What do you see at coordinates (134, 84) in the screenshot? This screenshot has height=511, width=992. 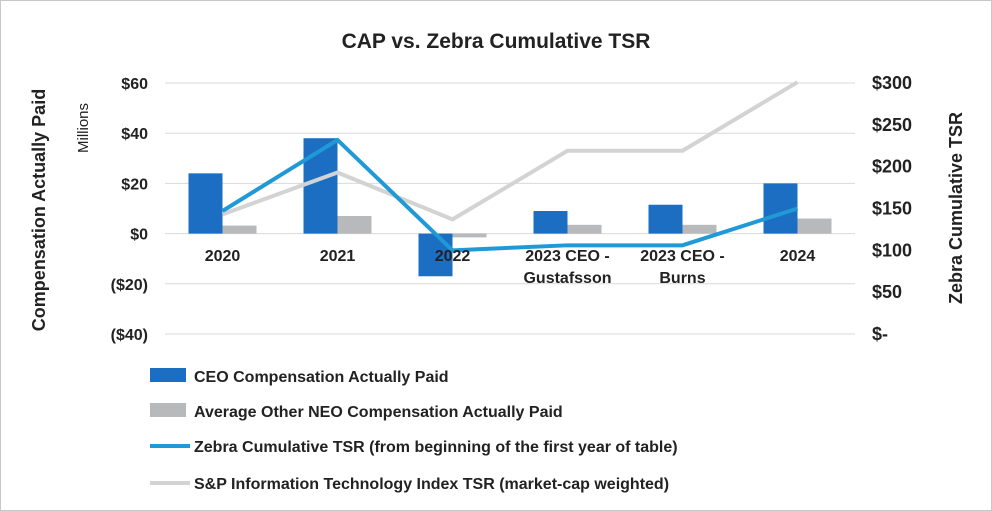 I see `left-tick-label: $60` at bounding box center [134, 84].